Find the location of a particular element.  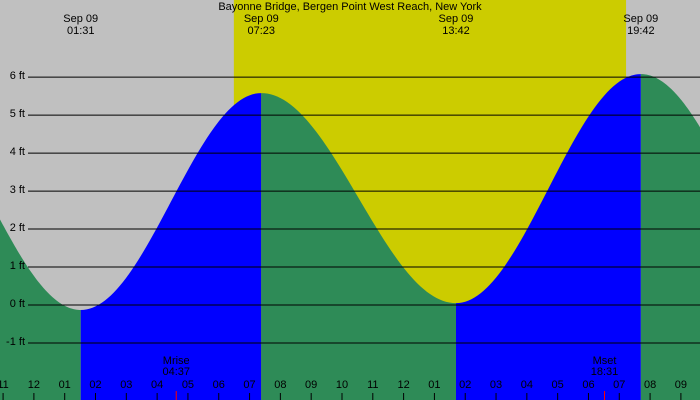

moon-time: 04:37 is located at coordinates (176, 372).